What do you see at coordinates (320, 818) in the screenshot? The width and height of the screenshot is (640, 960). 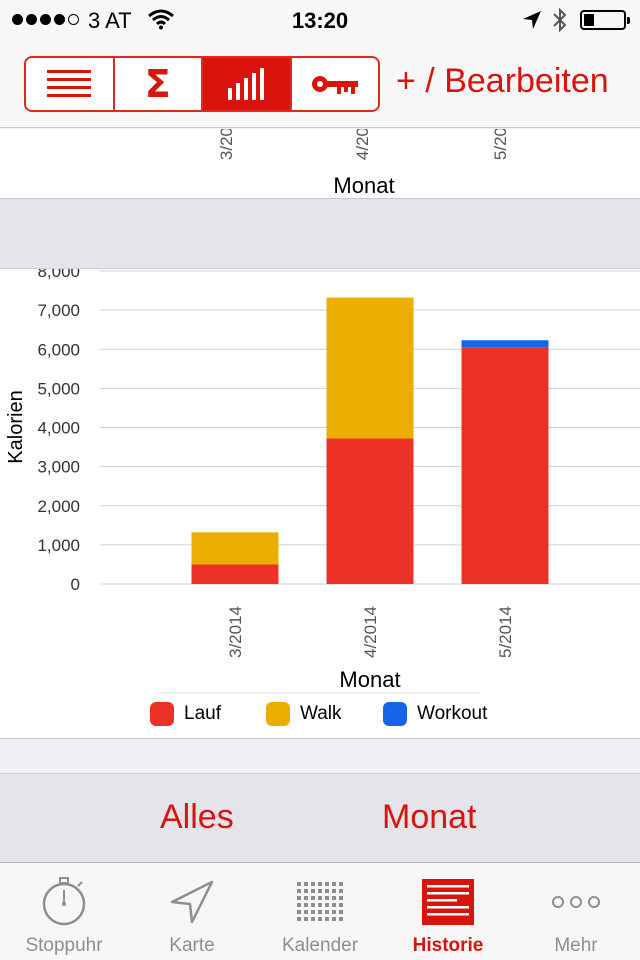 I see `period-selector: Alles Monat` at bounding box center [320, 818].